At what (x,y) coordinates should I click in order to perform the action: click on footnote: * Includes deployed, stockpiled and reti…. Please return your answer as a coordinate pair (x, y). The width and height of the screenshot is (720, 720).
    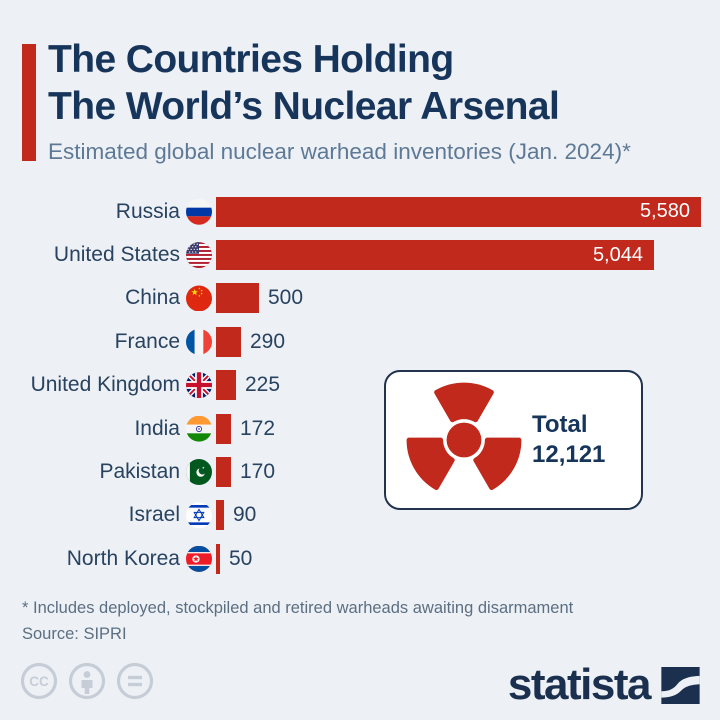
    Looking at the image, I should click on (298, 608).